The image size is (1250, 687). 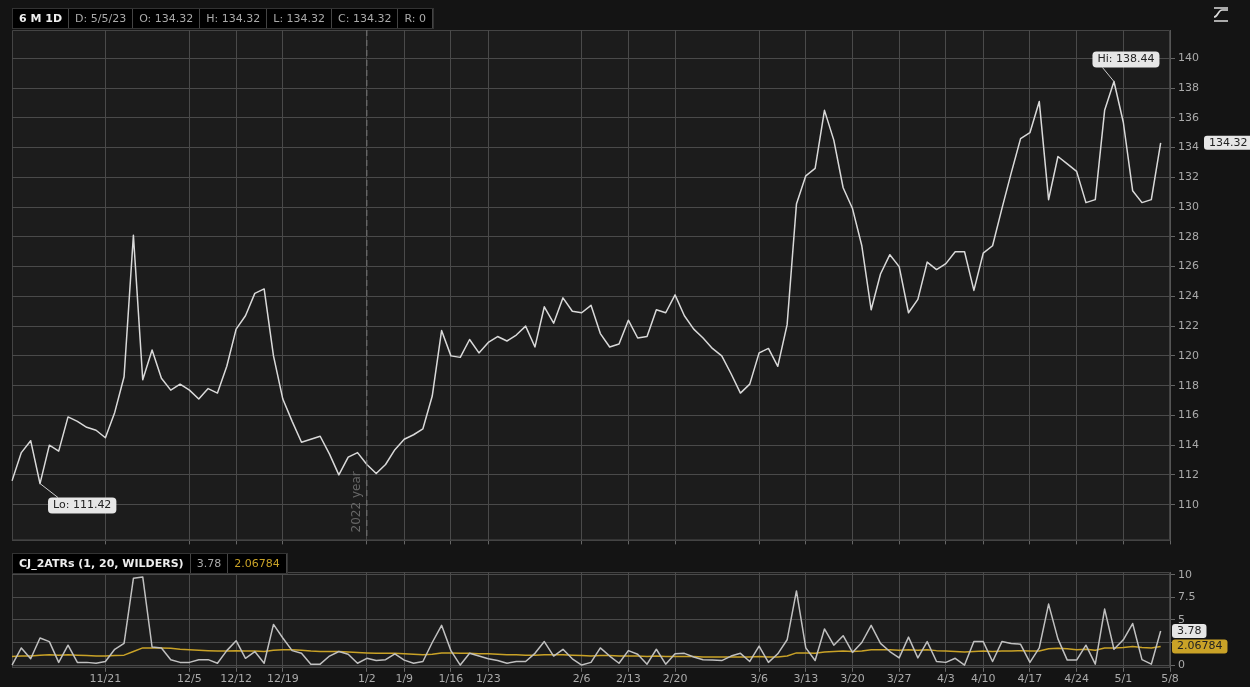 What do you see at coordinates (852, 679) in the screenshot?
I see `x-tick-label: 3/20` at bounding box center [852, 679].